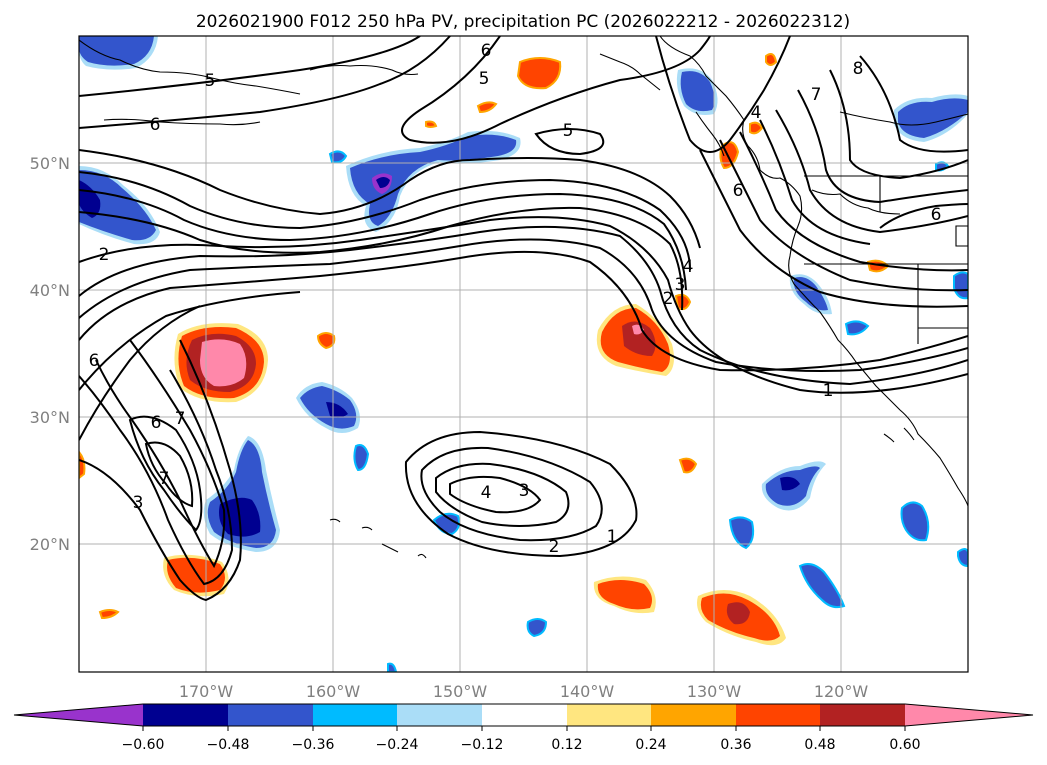  What do you see at coordinates (50, 163) in the screenshot?
I see `lat-label: 50°N` at bounding box center [50, 163].